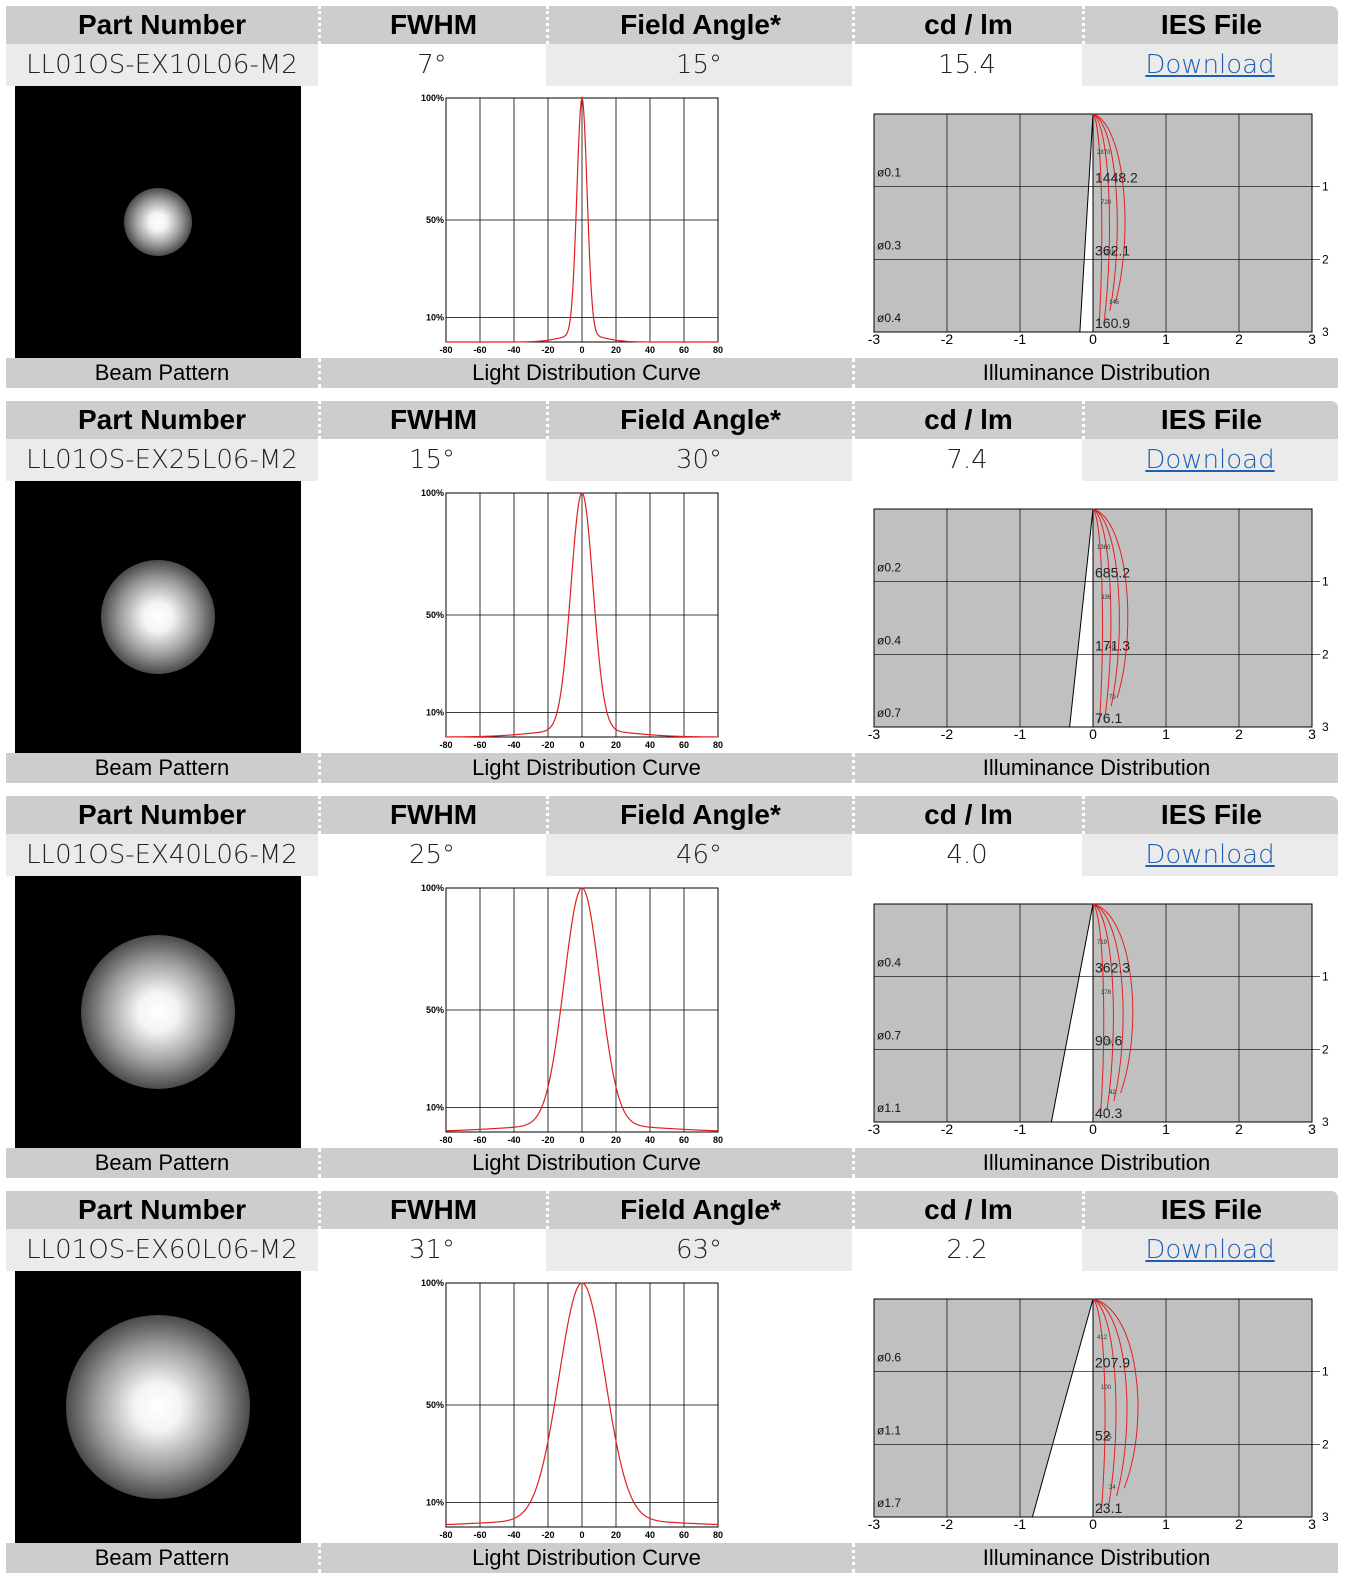  I want to click on header-cd-lm: cd / lm, so click(967, 1210).